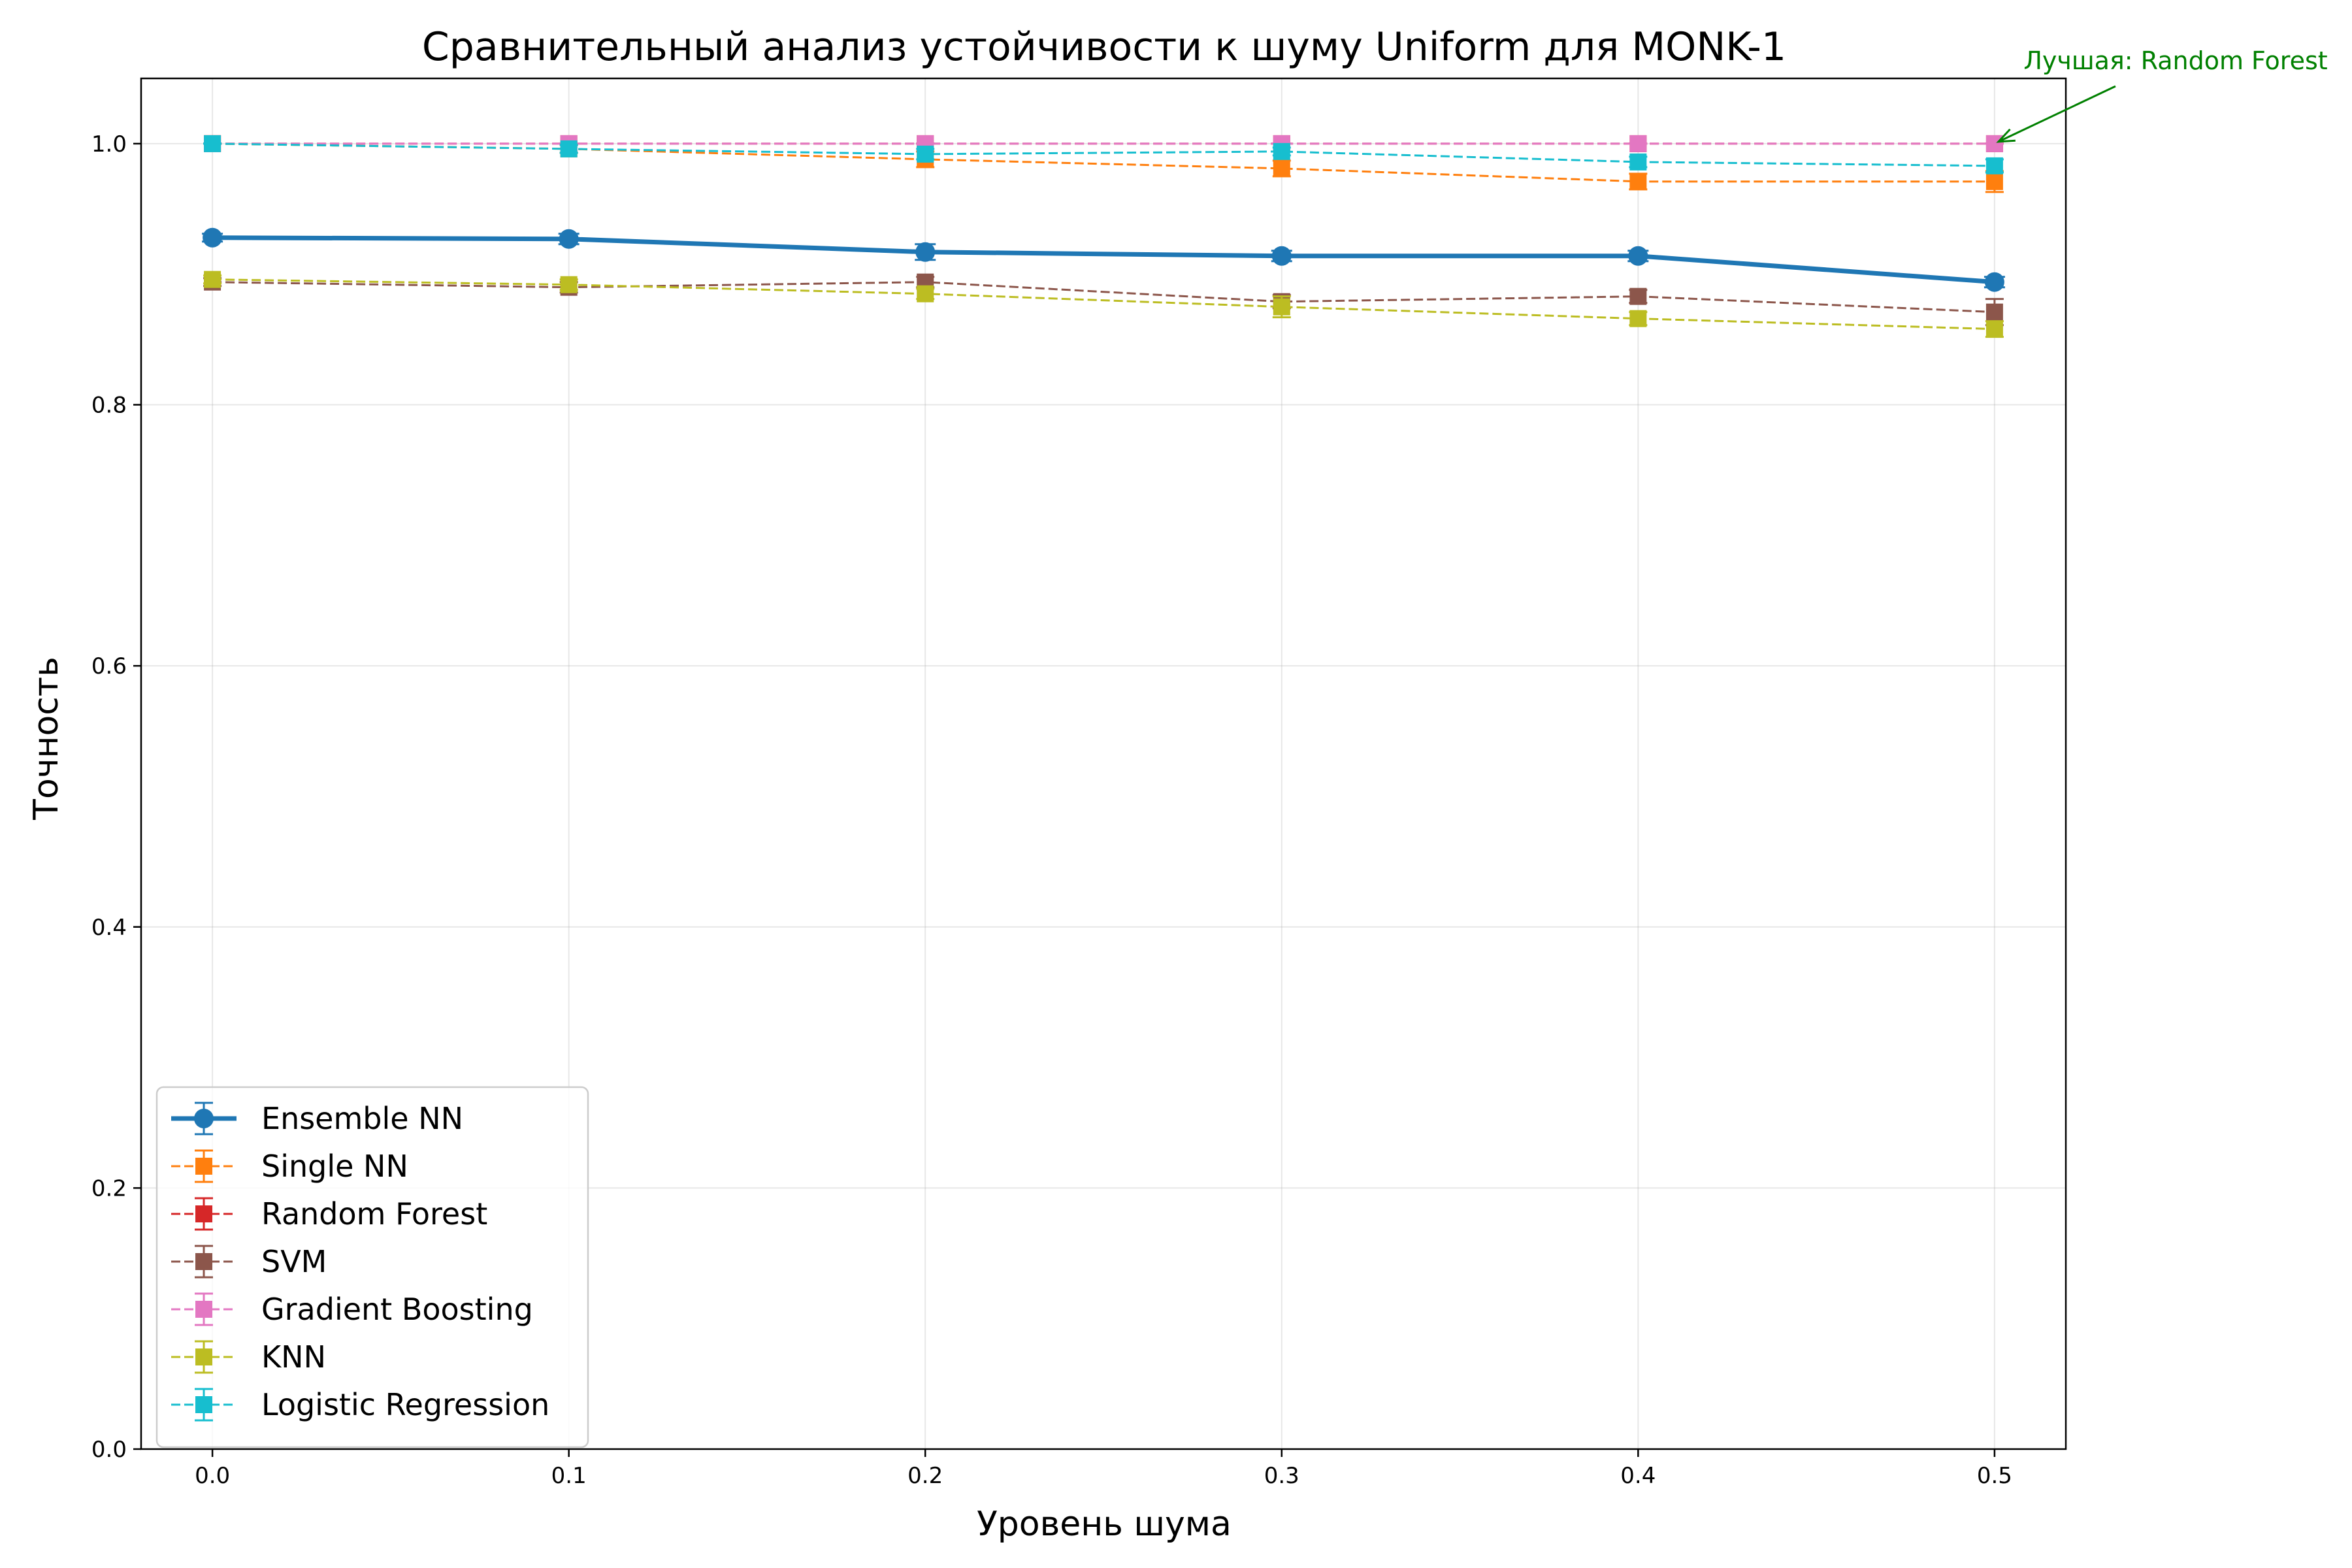 This screenshot has width=2352, height=1568. Describe the element at coordinates (405, 1404) in the screenshot. I see `legend-label: Logistic Regression` at that location.